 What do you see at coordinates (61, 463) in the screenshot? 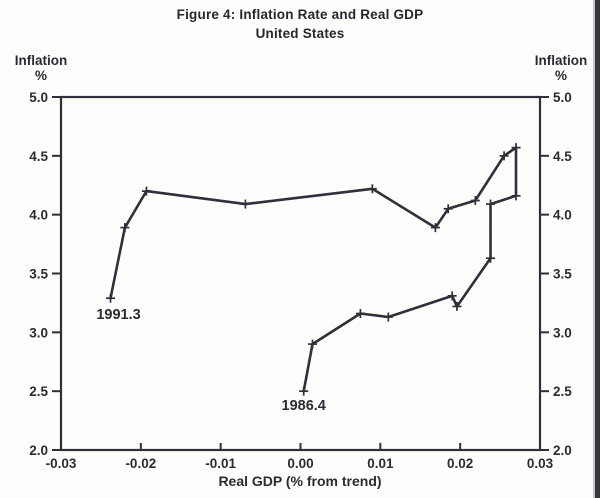
I see `x-axis-tick-label: -0.03` at bounding box center [61, 463].